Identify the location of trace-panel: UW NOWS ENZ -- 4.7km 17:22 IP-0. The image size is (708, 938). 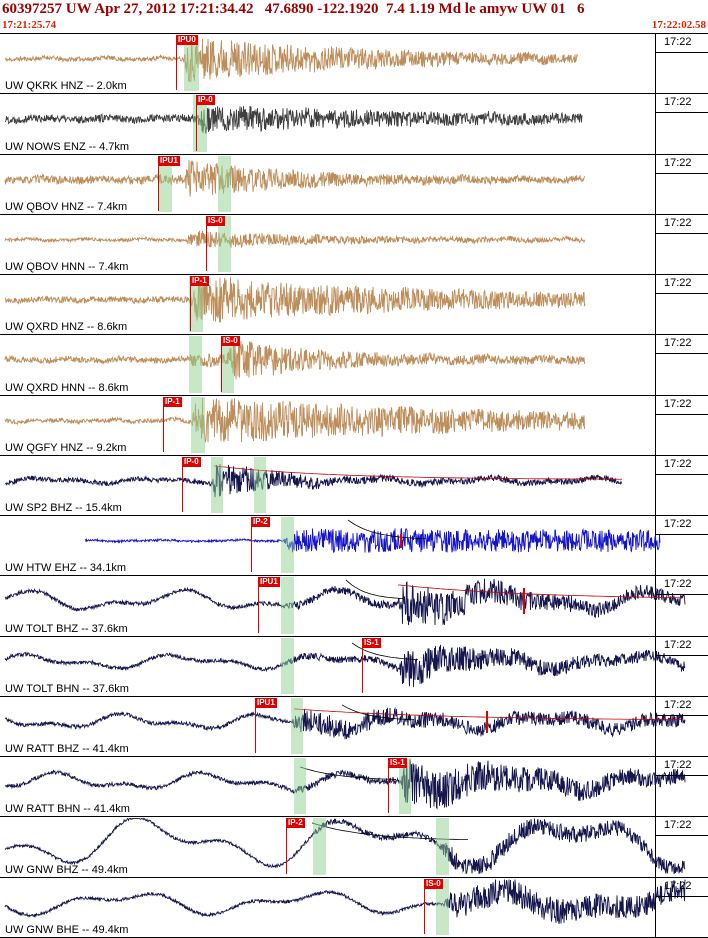
(354, 123).